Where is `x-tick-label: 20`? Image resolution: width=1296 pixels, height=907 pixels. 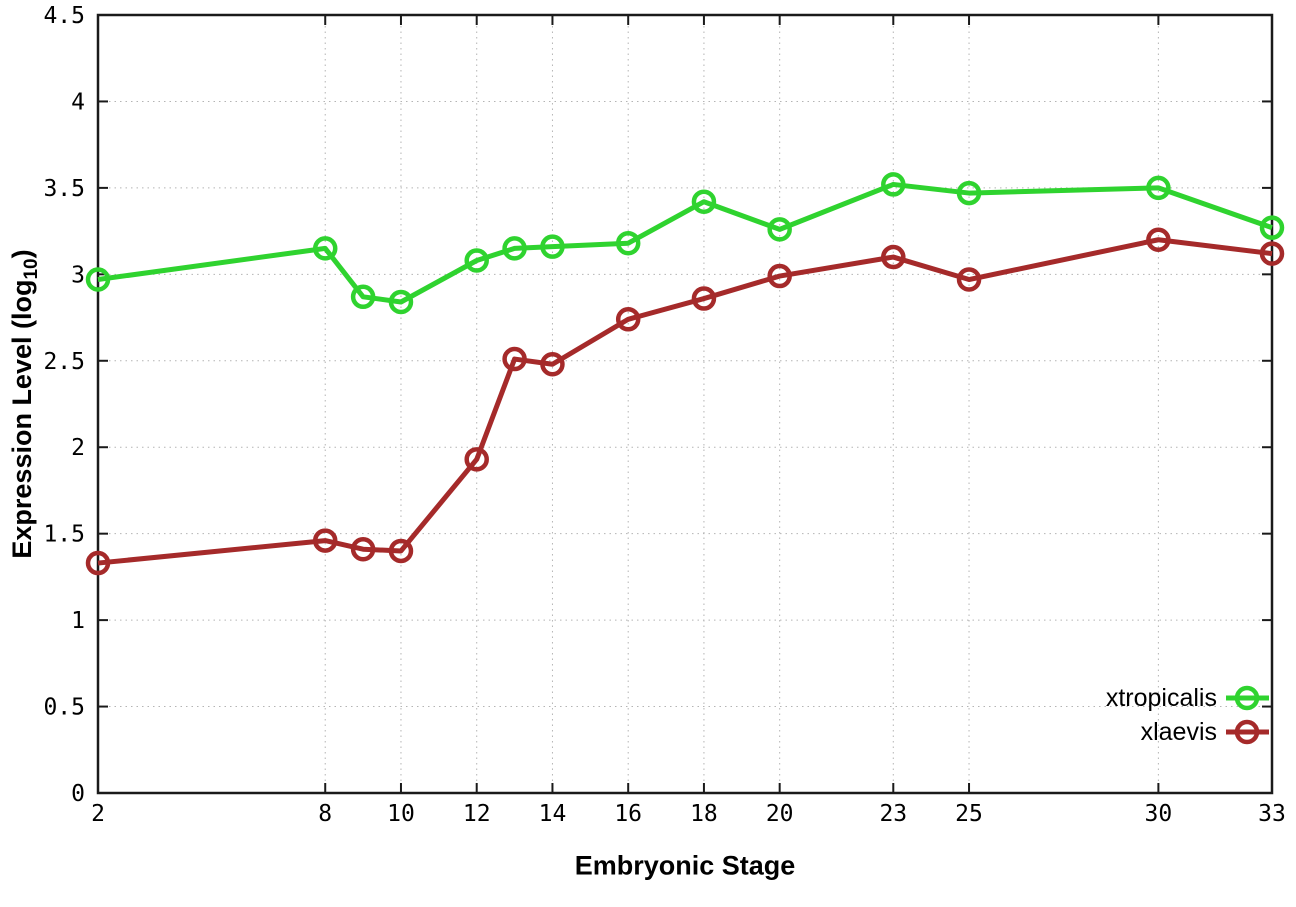 x-tick-label: 20 is located at coordinates (780, 814).